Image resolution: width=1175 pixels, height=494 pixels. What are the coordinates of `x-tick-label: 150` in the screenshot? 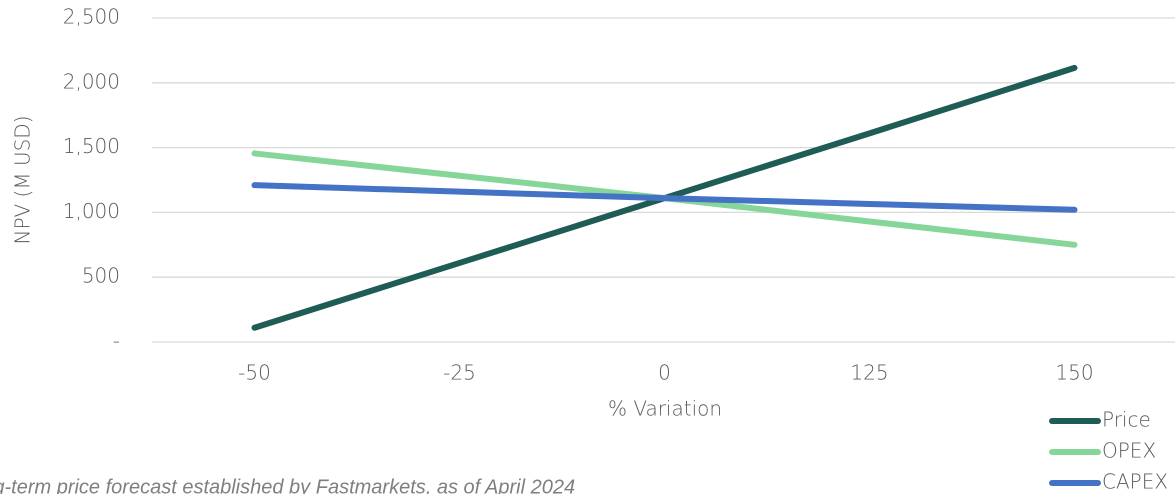 It's located at (1074, 373).